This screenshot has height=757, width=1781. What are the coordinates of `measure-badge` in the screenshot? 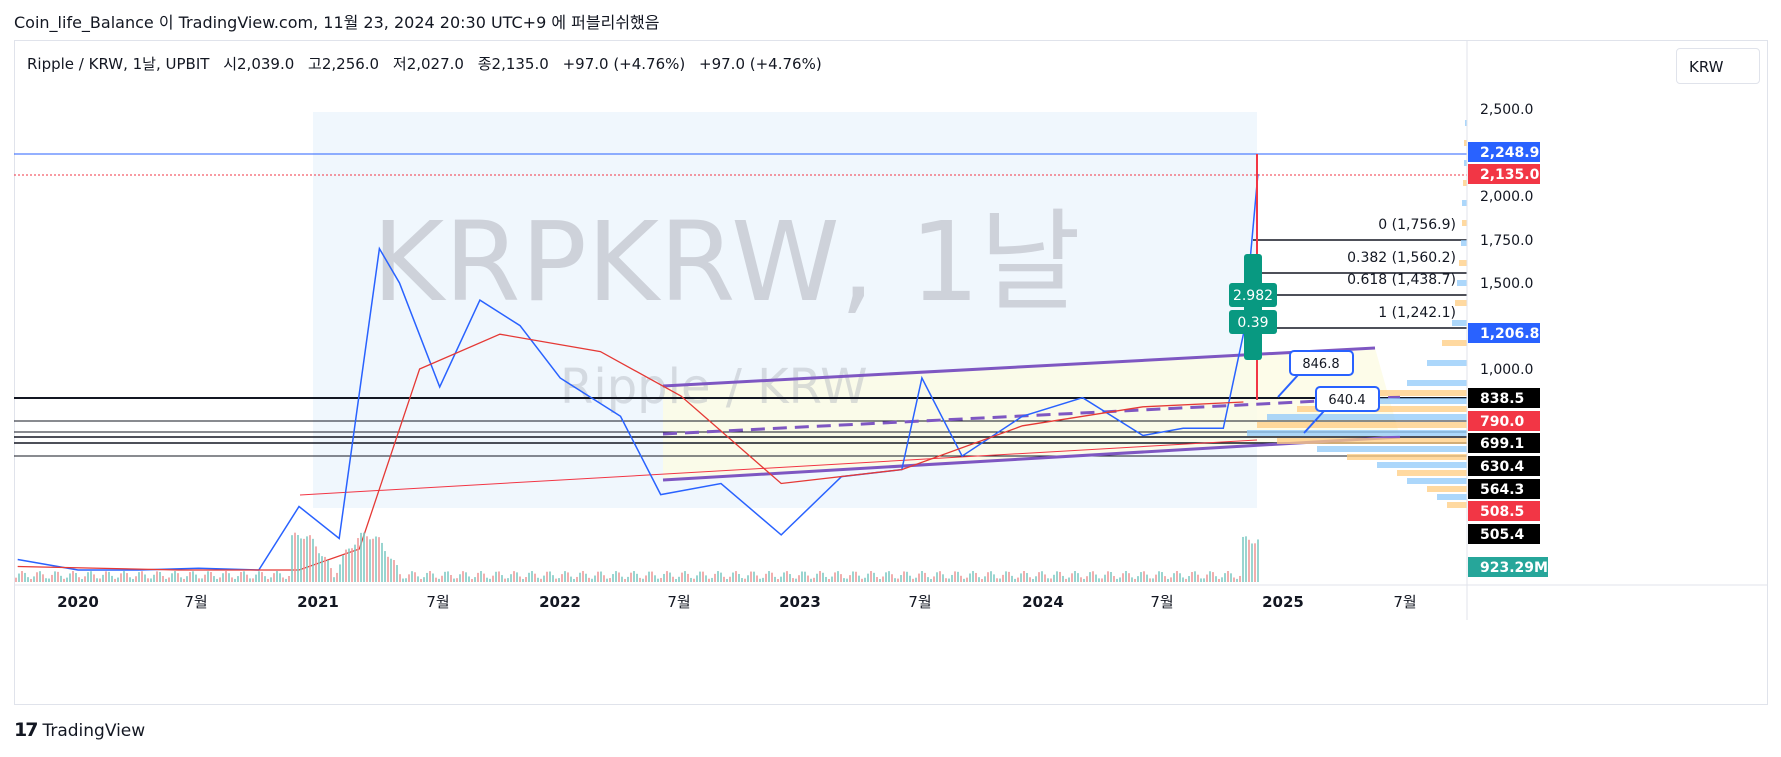 It's located at (1253, 322).